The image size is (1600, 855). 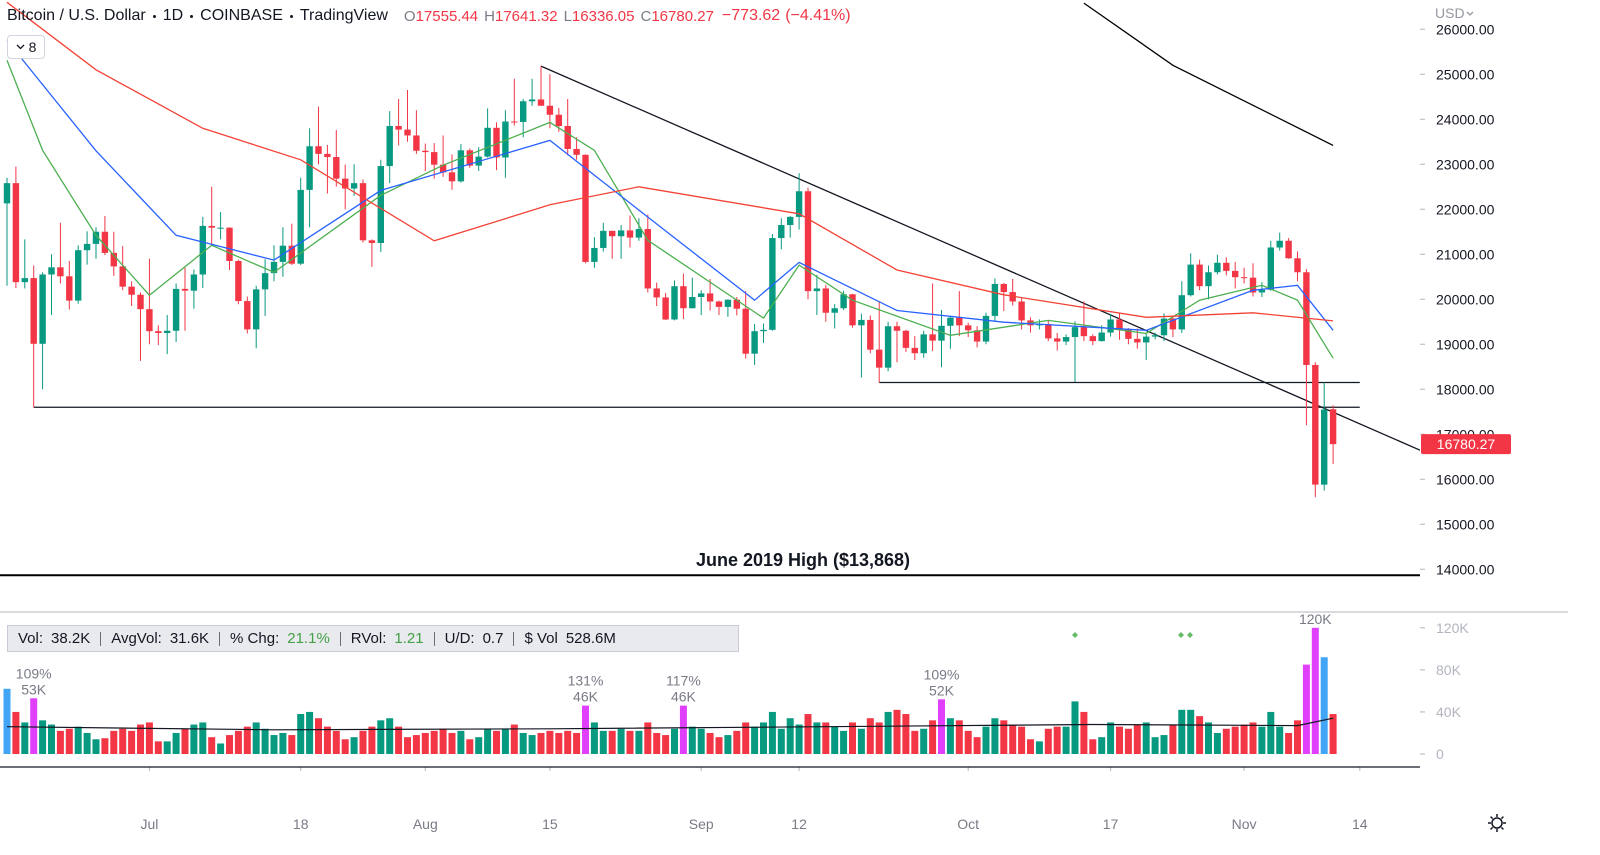 I want to click on y-tick-label: 19000.00, so click(x=1465, y=344).